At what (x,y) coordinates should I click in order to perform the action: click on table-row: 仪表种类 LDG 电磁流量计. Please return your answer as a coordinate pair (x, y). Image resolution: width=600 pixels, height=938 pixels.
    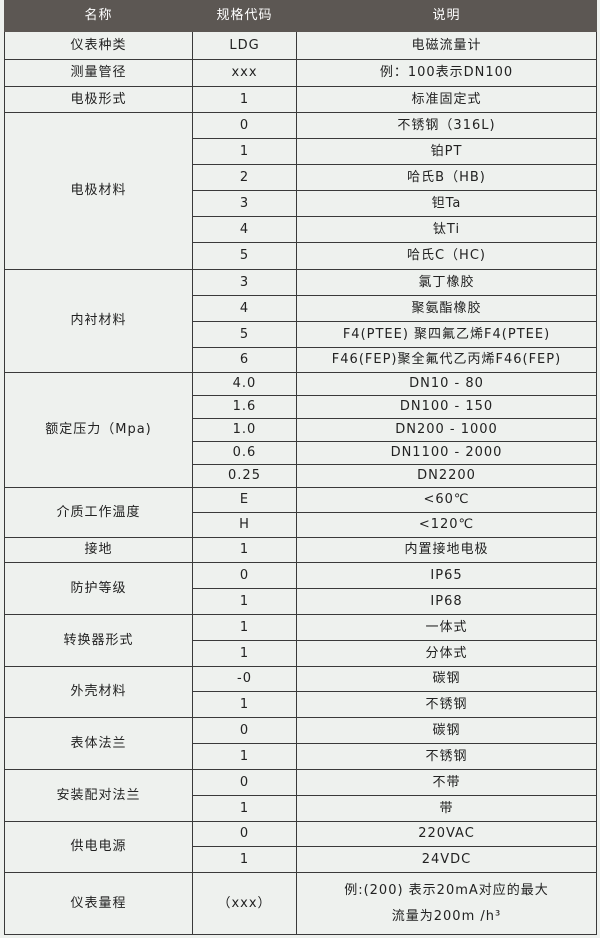
    Looking at the image, I should click on (300, 45).